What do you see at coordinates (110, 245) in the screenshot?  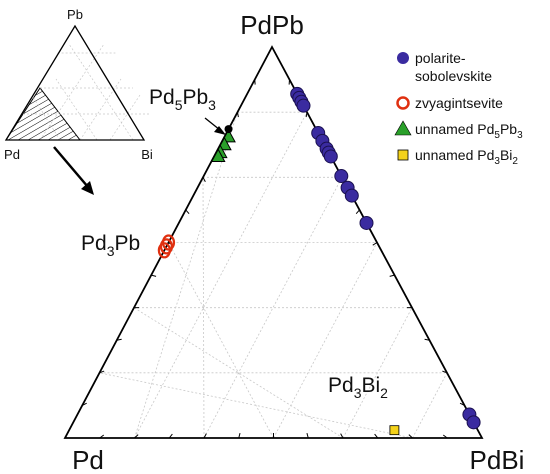 I see `phase-label-pd3pb: Pd3Pb` at bounding box center [110, 245].